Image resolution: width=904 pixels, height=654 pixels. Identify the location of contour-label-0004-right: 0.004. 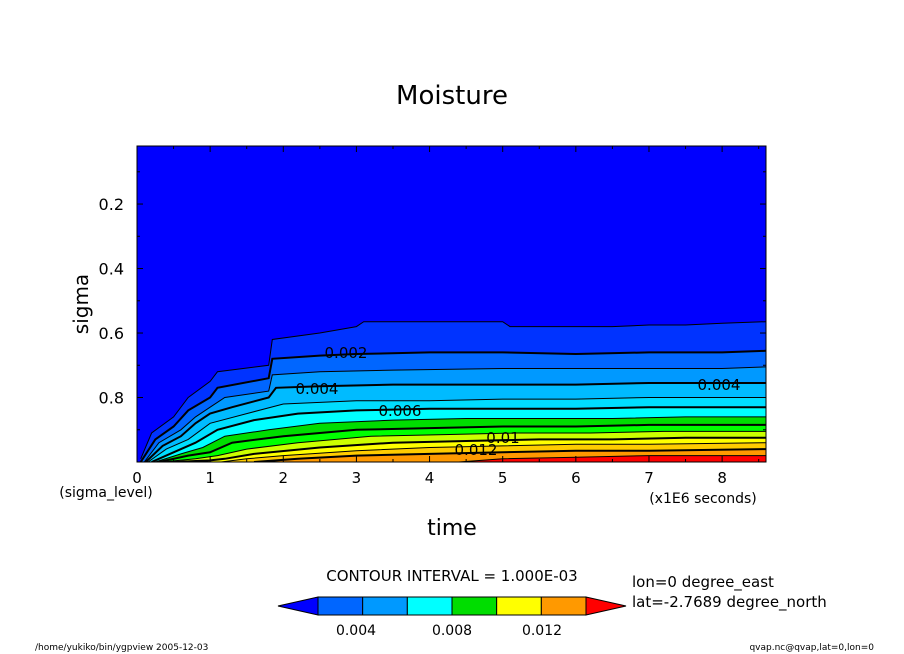
(719, 385).